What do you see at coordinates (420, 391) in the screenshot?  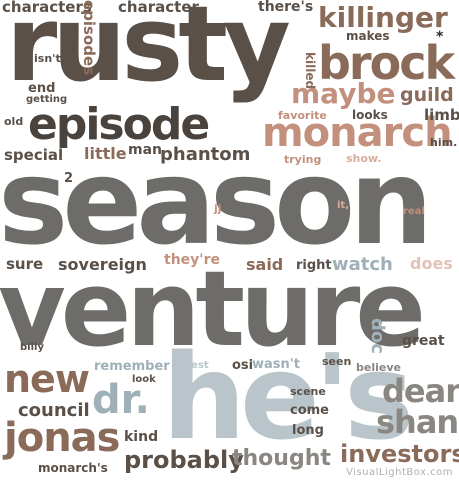 I see `word-dean: dean` at bounding box center [420, 391].